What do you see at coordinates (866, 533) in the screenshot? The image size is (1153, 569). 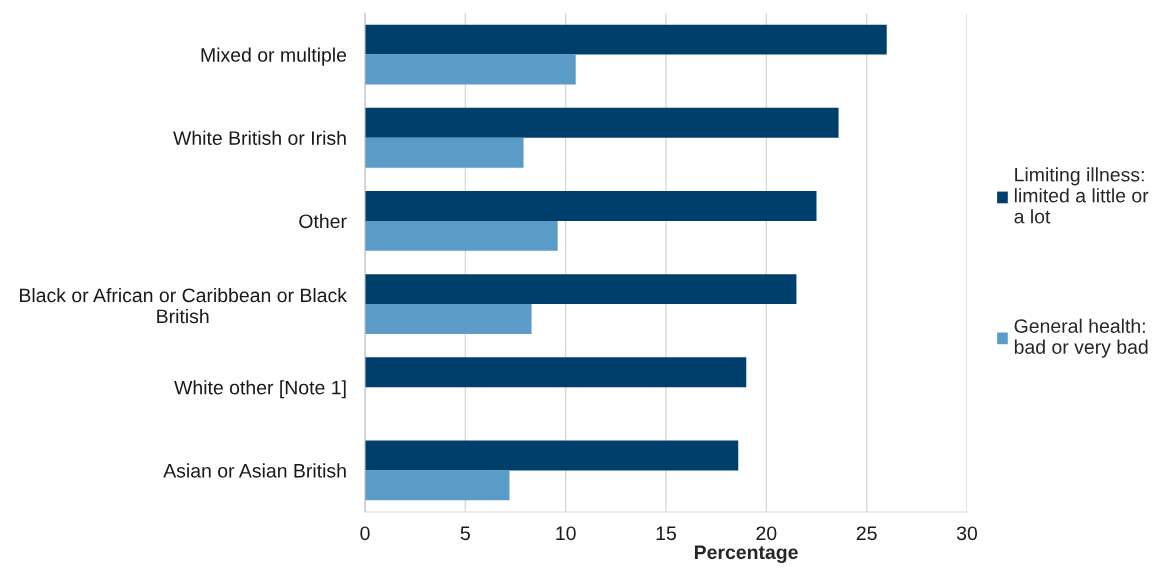 I see `x-tick-label: 25` at bounding box center [866, 533].